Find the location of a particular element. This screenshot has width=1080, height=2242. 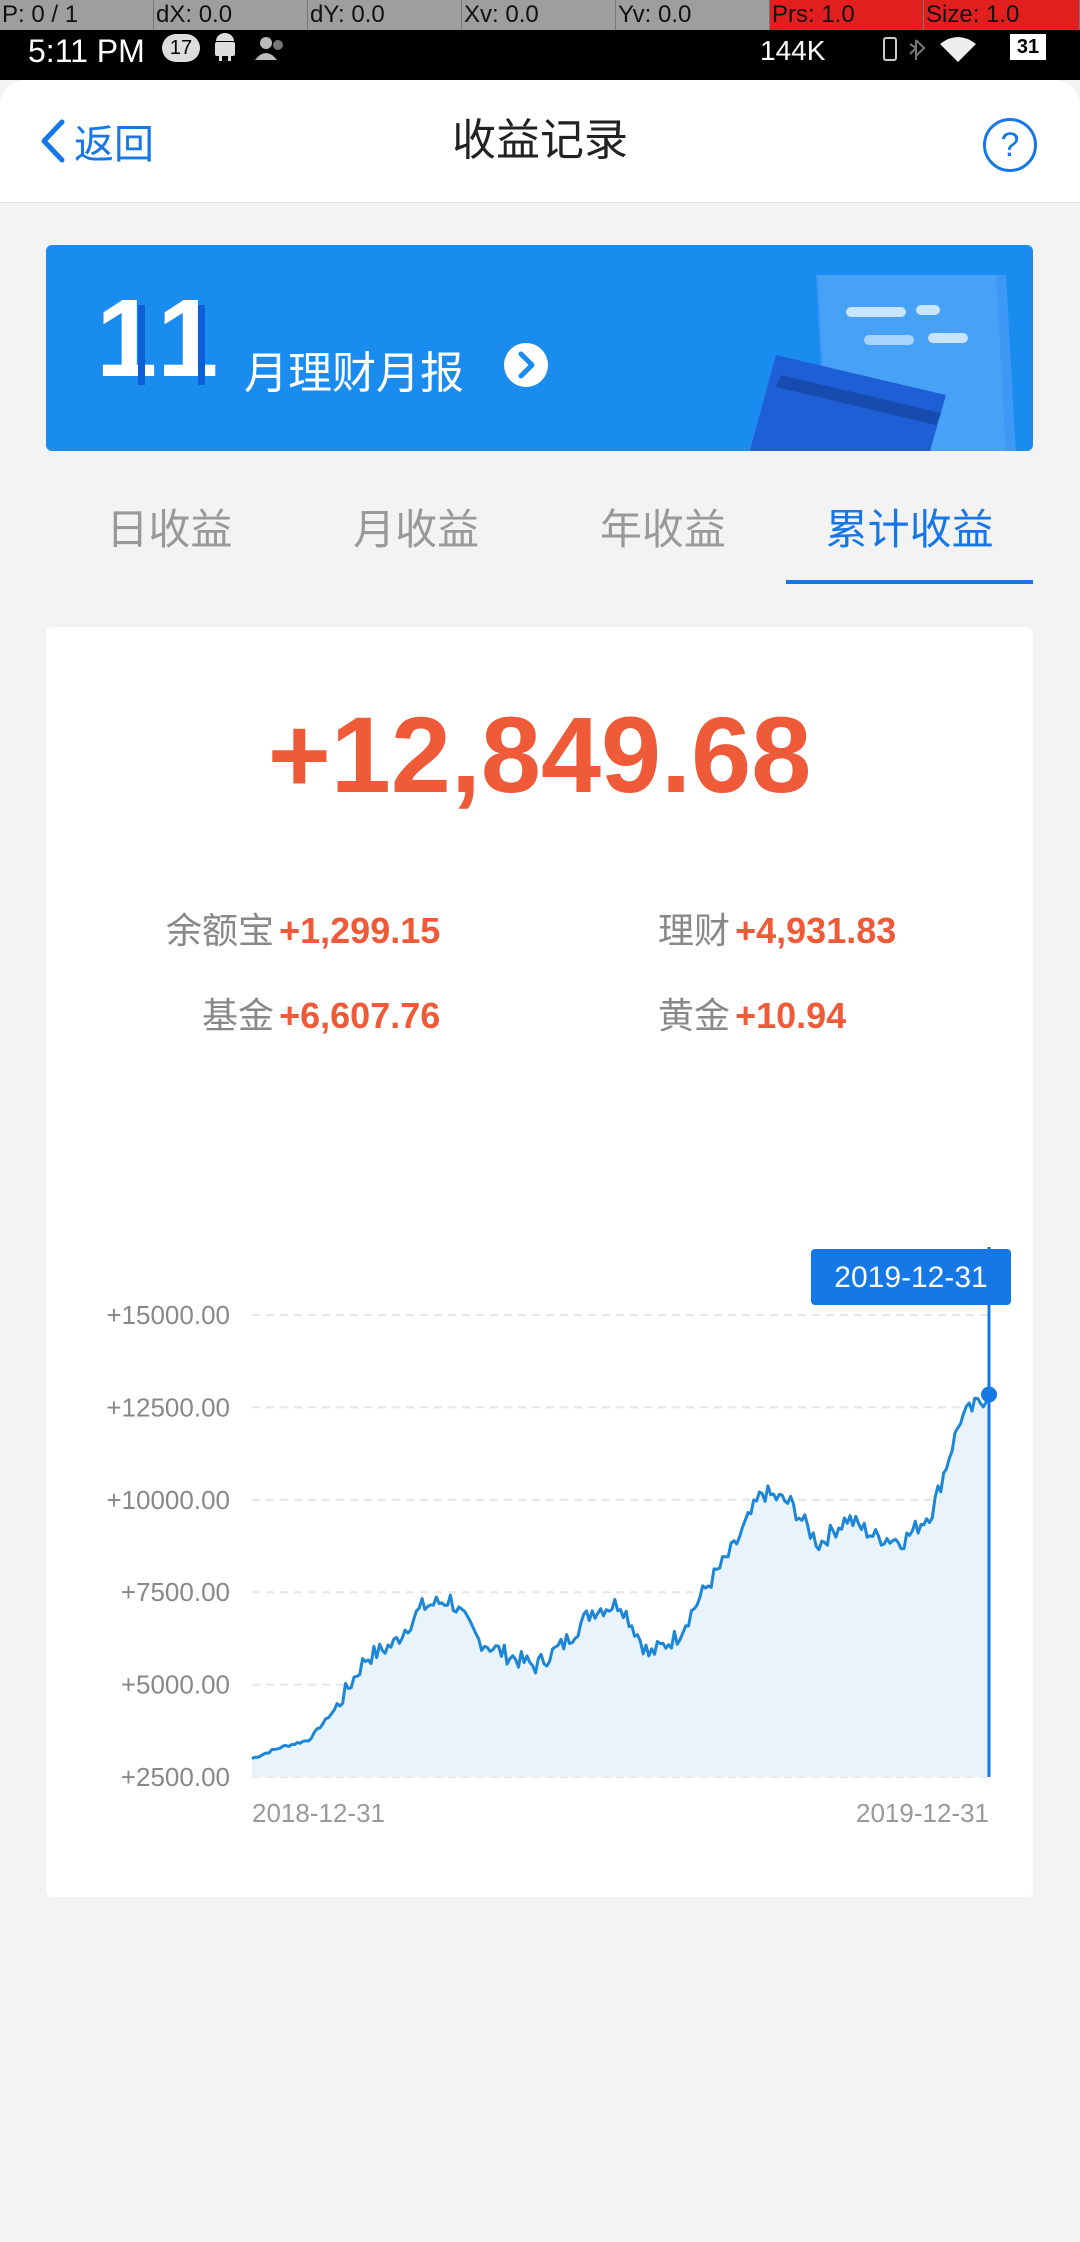

monthly-report-banner: 11 月理财月报 is located at coordinates (539, 348).